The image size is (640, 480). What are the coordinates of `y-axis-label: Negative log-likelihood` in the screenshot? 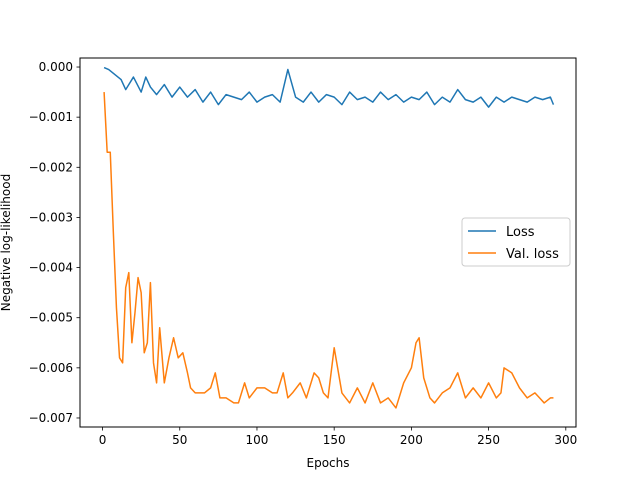 It's located at (6, 242).